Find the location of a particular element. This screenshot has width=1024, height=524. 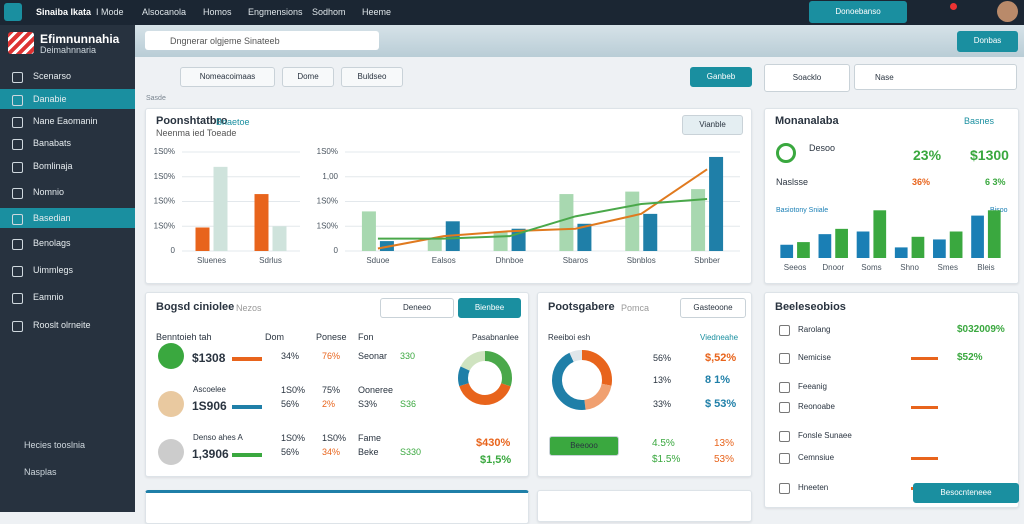

row-bar is located at coordinates (247, 455).